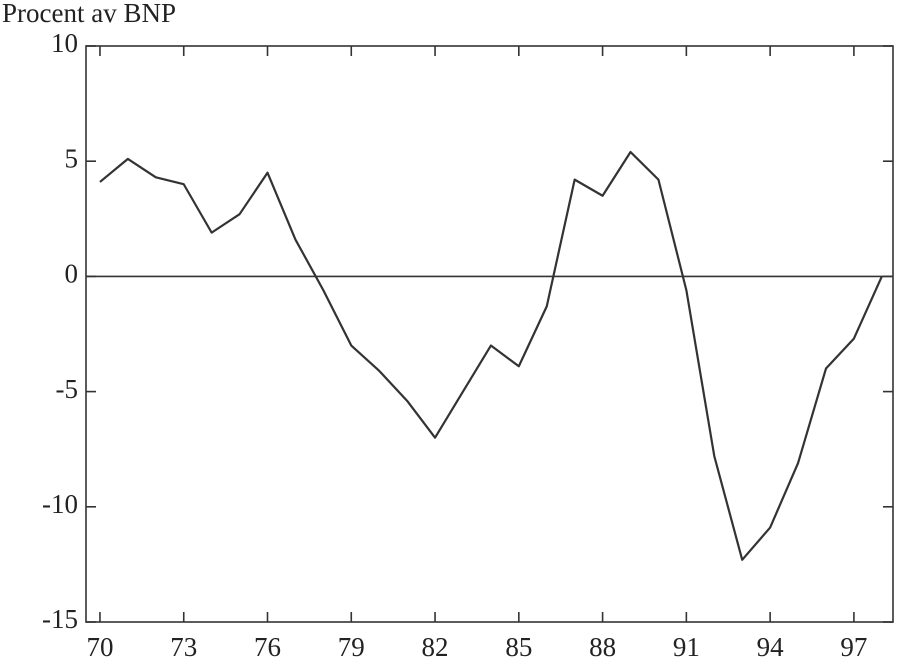  I want to click on x-tick-label: 94, so click(771, 647).